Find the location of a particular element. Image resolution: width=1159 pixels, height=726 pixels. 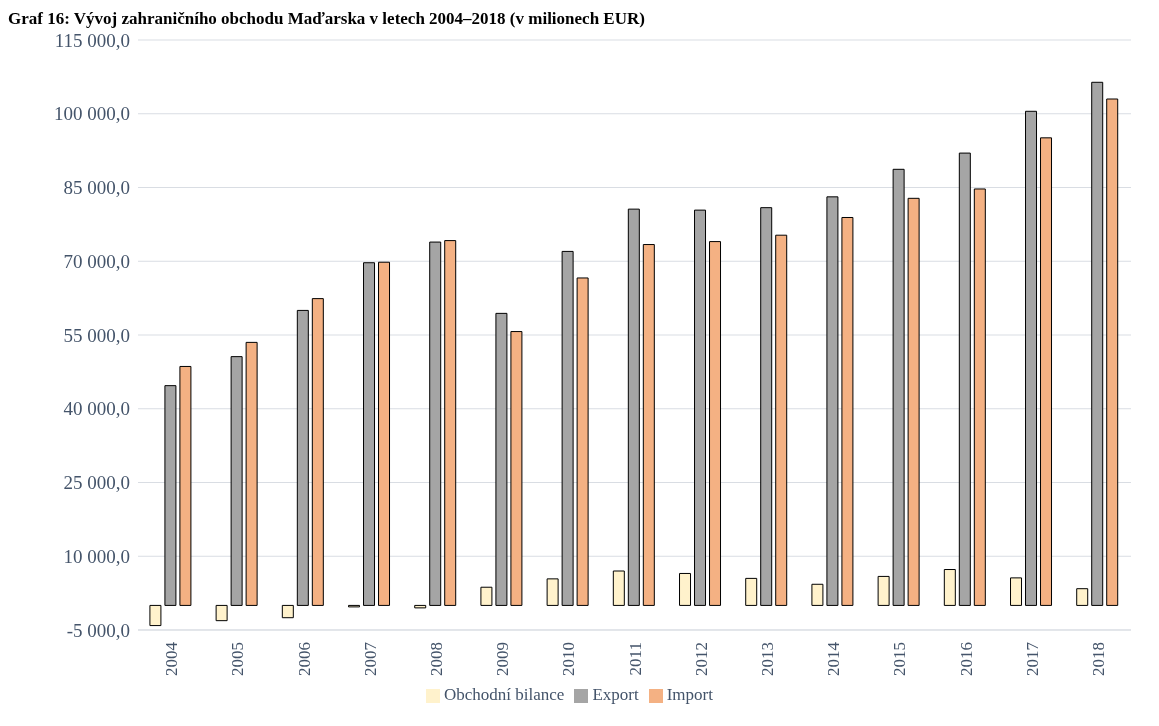

y-tick-label: -5 000,0 is located at coordinates (98, 630).